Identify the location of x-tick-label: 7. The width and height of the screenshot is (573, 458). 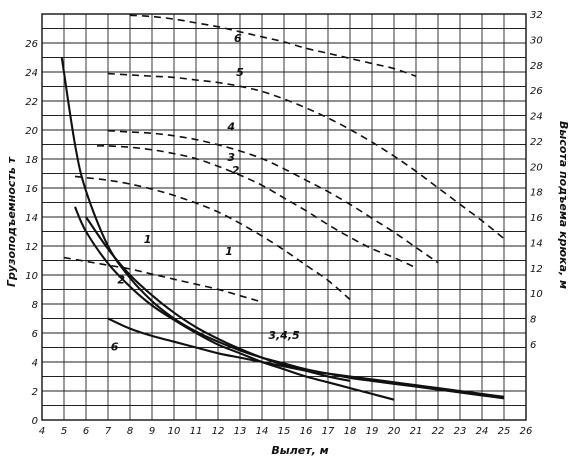
(108, 431).